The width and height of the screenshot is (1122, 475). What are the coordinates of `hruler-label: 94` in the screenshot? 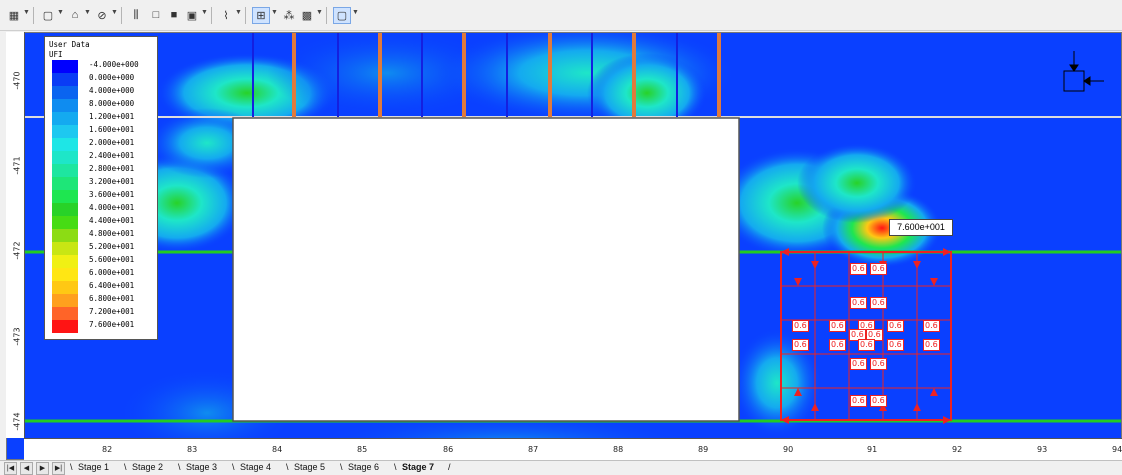 It's located at (1117, 449).